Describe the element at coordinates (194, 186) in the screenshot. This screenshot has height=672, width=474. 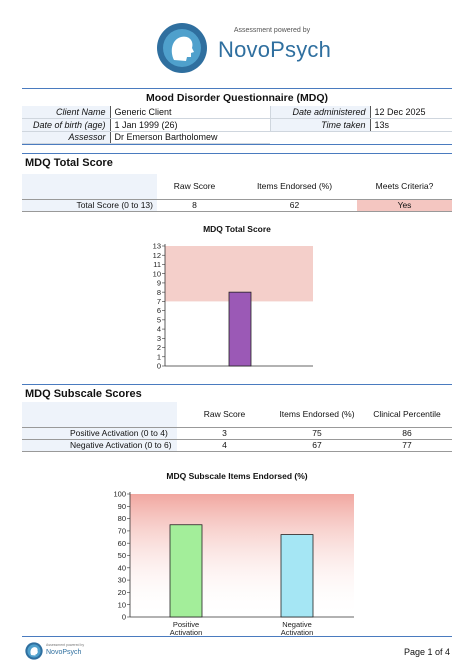
I see `total-col-raw: Raw Score` at that location.